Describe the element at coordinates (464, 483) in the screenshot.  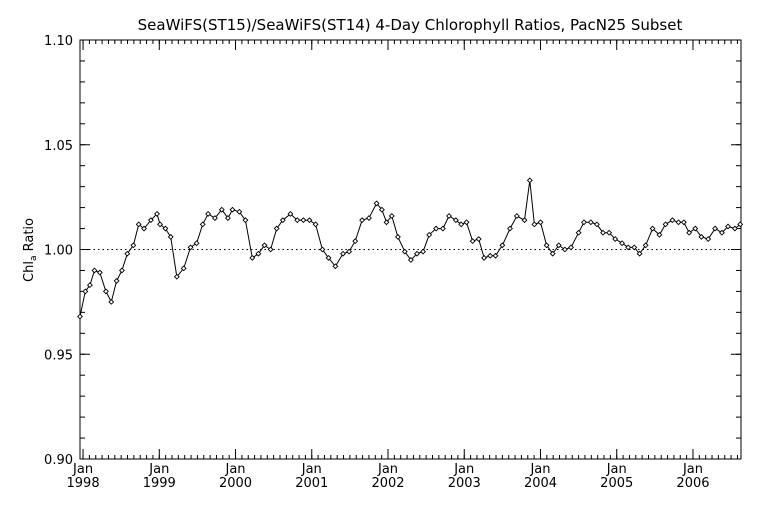
I see `x-tick-year-label: 2003` at that location.